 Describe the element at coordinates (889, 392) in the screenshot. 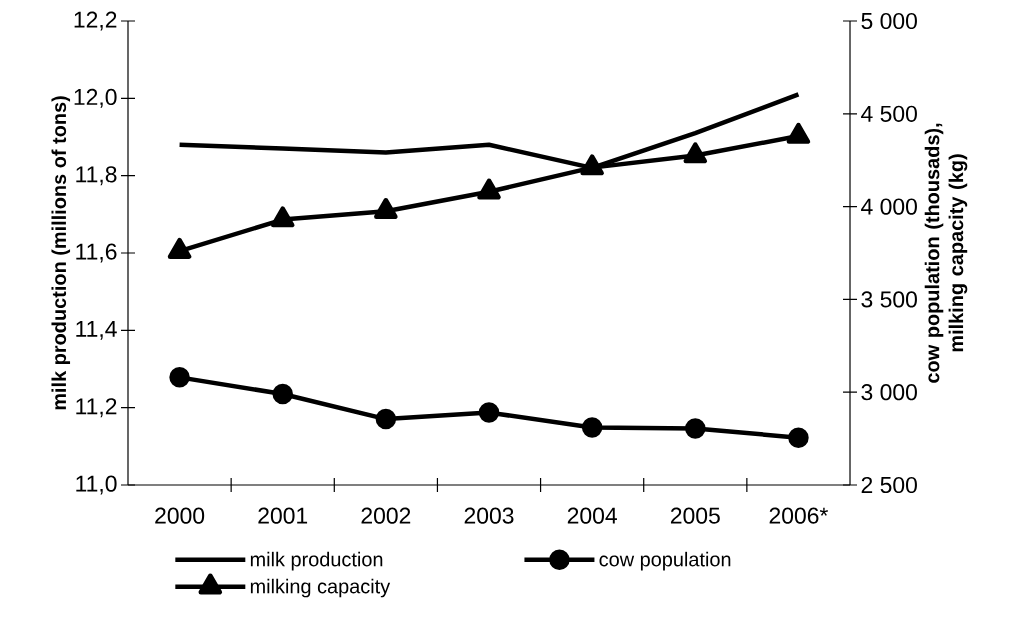

I see `y2-tick-label: 3 000` at that location.